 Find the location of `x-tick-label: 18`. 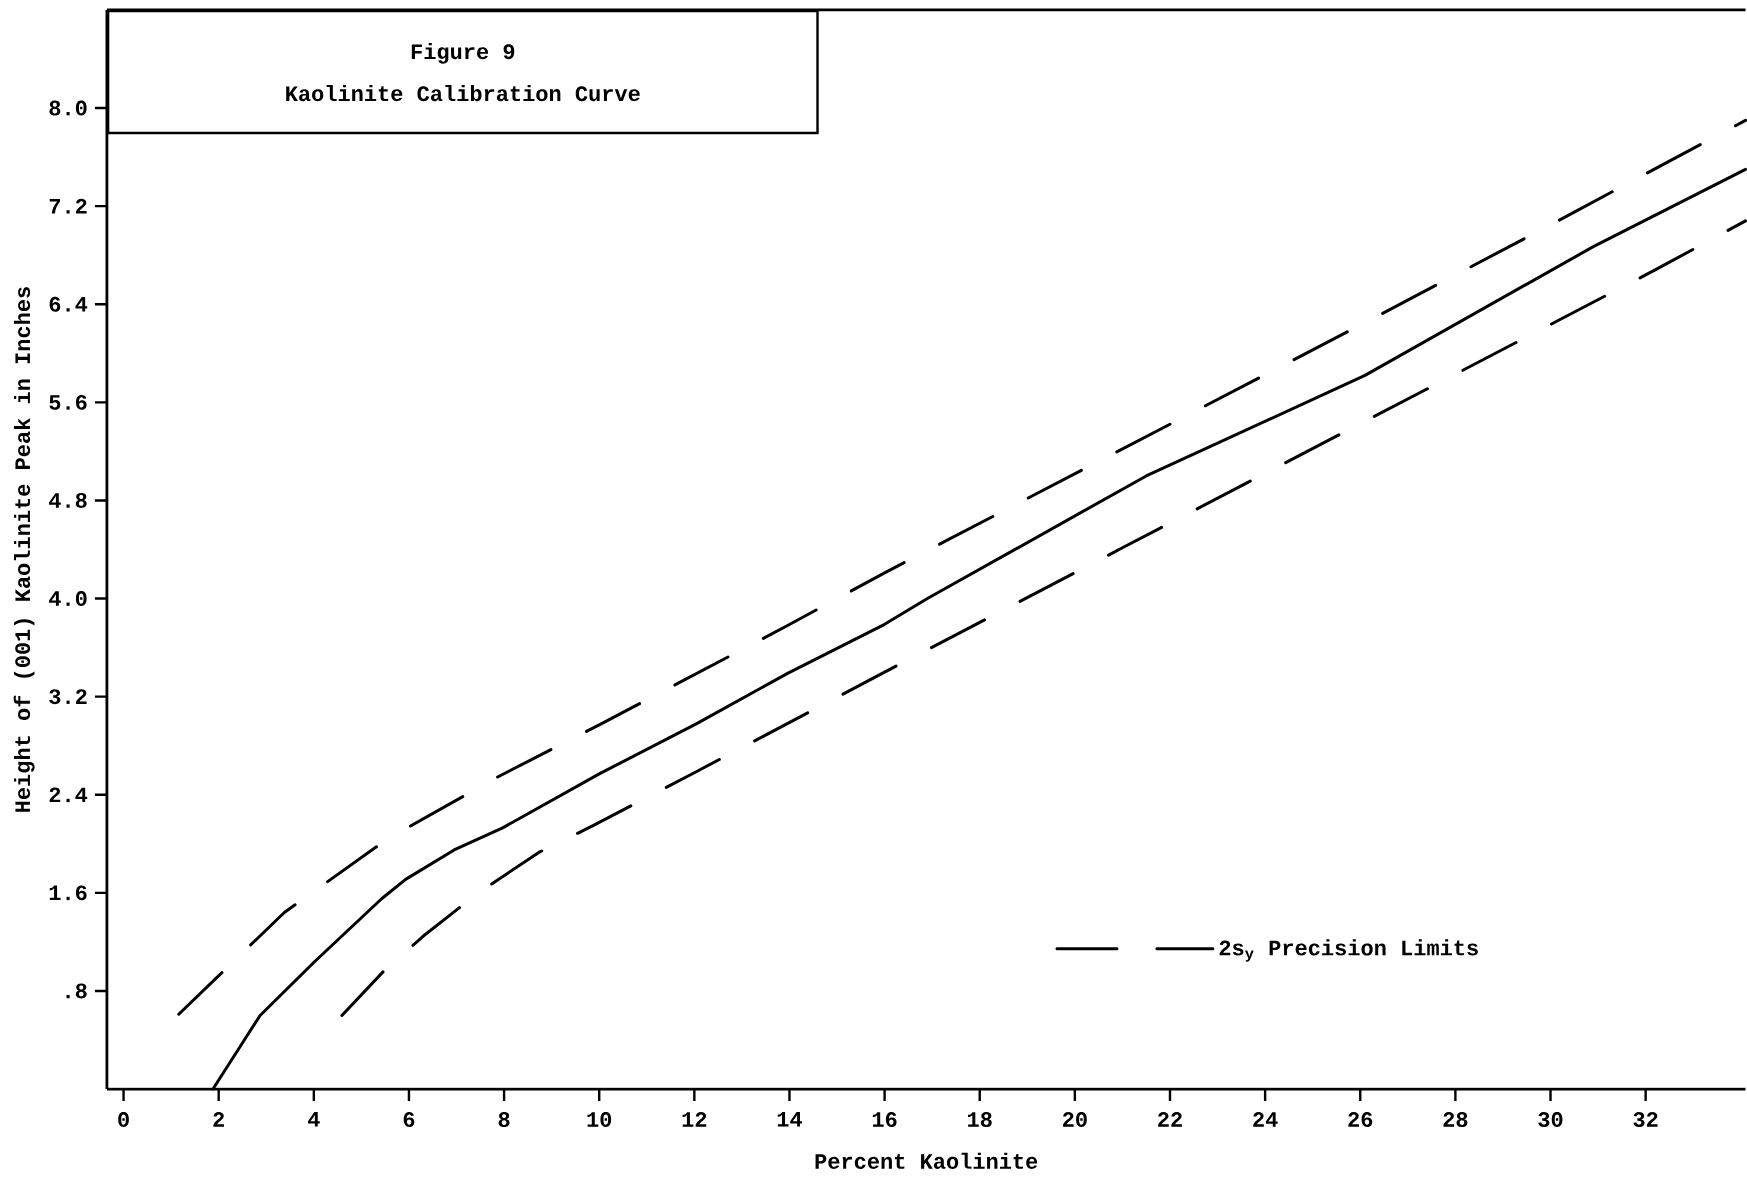

x-tick-label: 18 is located at coordinates (980, 1120).